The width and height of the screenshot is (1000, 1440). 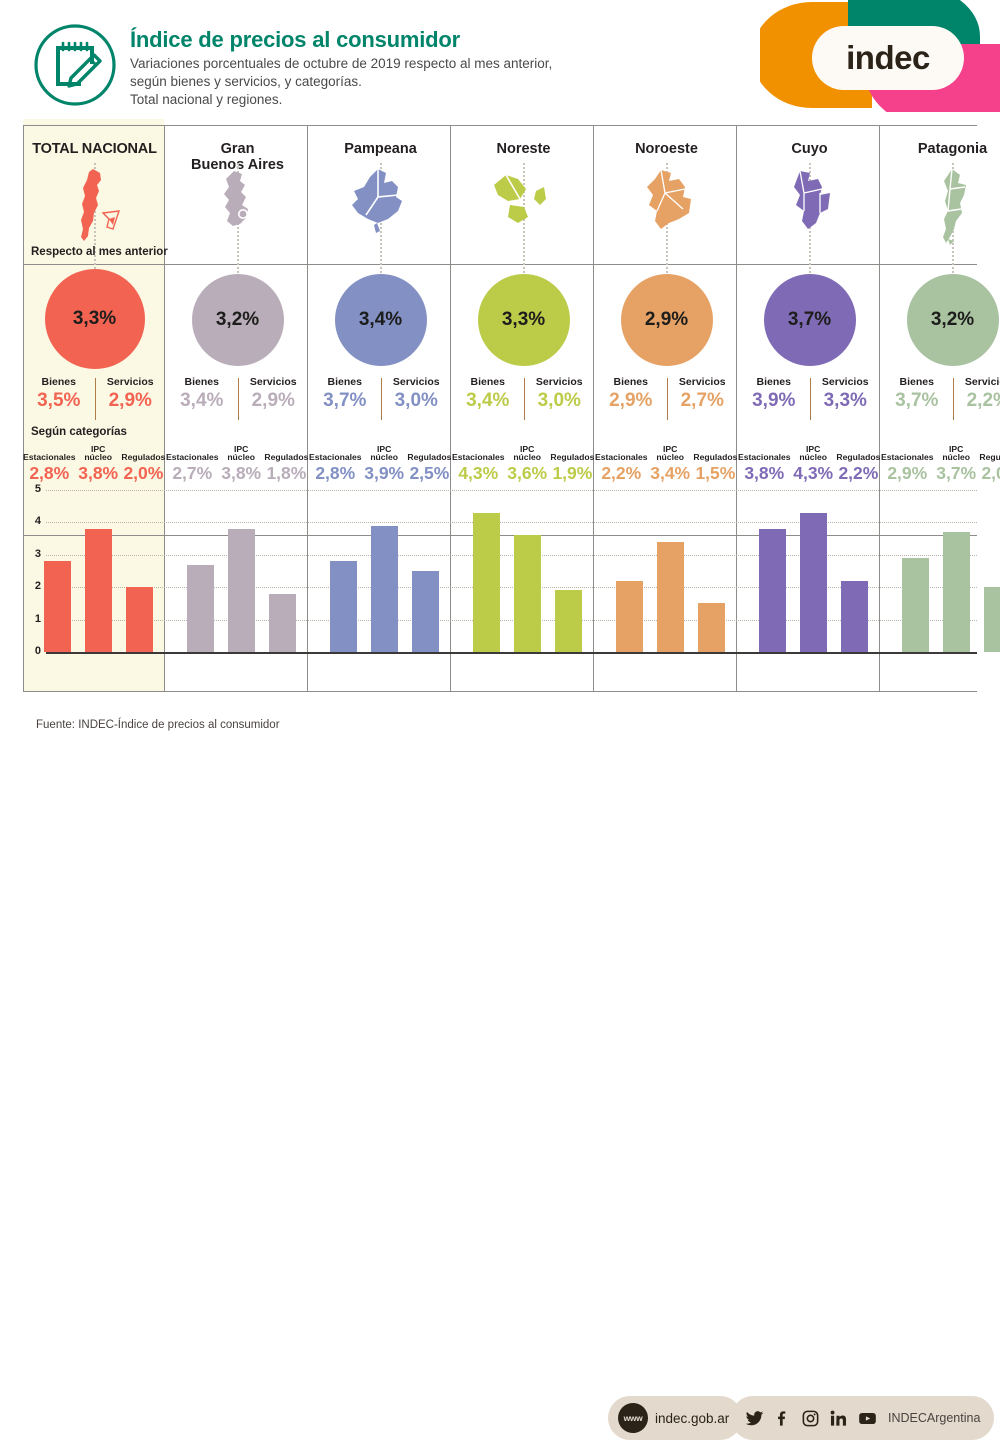 I want to click on regulados-value-0: 2,0%, so click(x=143, y=473).